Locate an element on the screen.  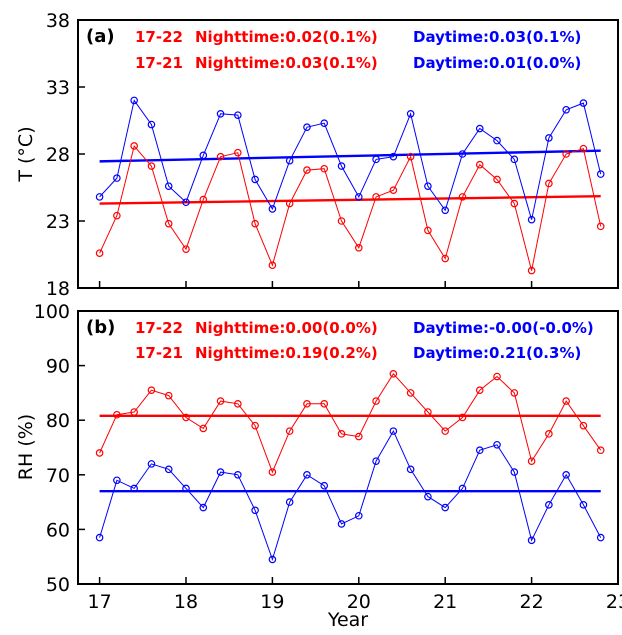
panel-a-y-tick-label: 18 is located at coordinates (58, 289).